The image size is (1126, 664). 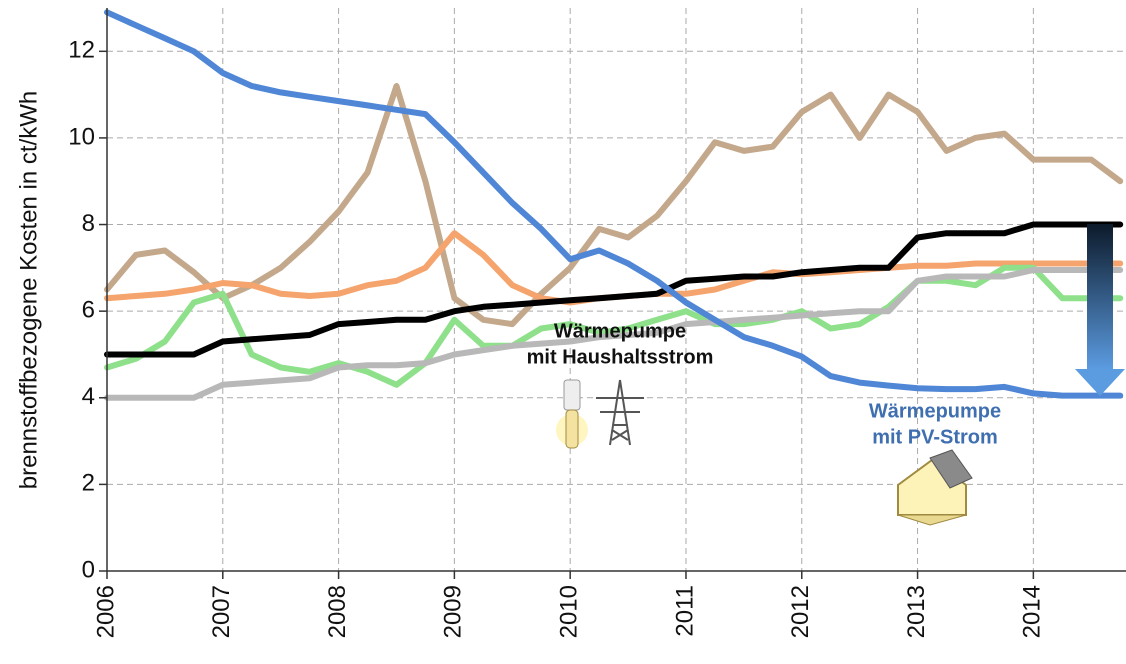 I want to click on y-axis-label: brennstoffbezogene Kosten in ct/kWh, so click(x=28, y=290).